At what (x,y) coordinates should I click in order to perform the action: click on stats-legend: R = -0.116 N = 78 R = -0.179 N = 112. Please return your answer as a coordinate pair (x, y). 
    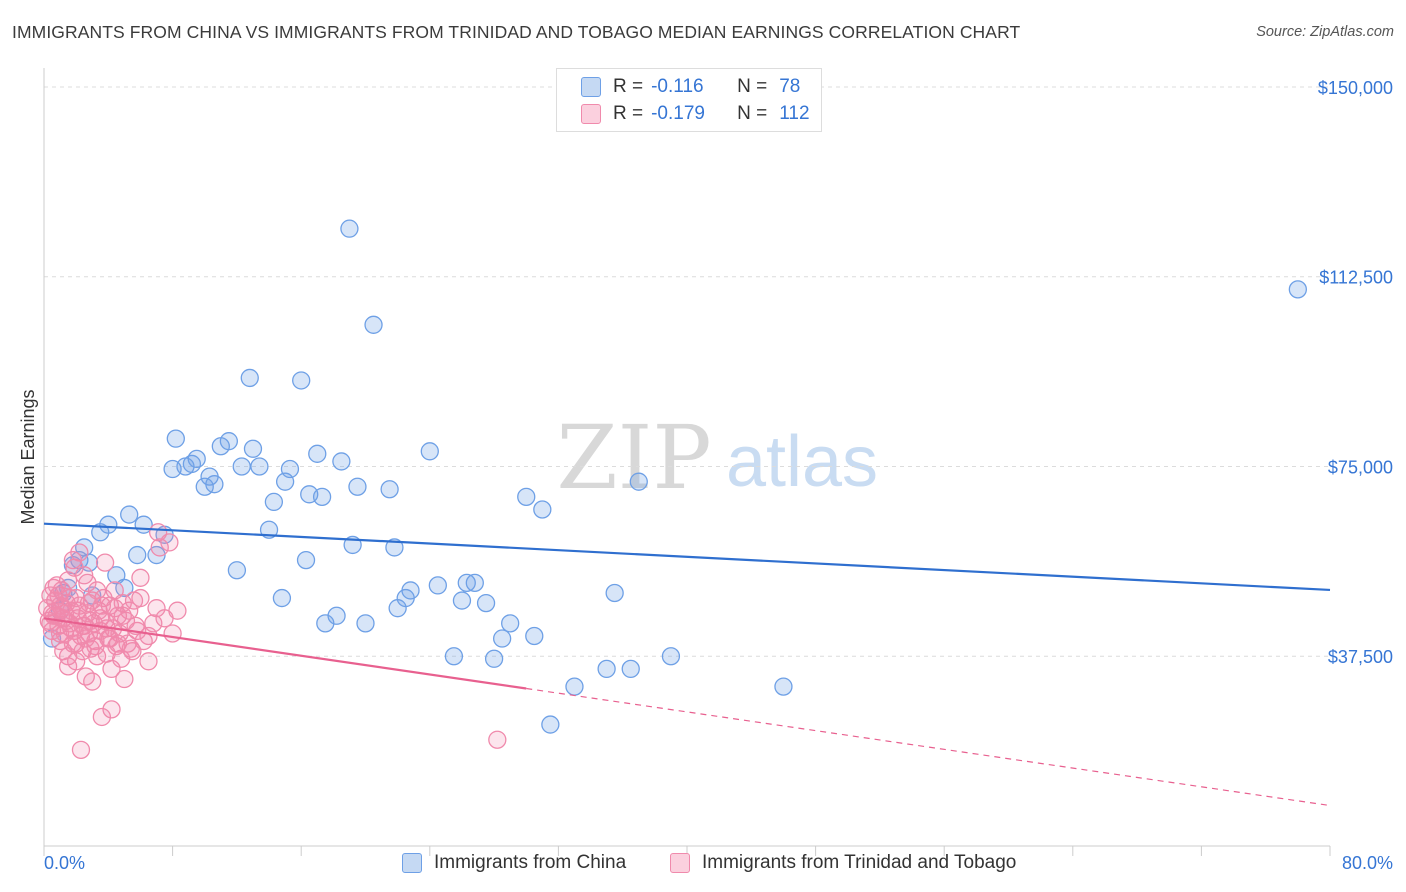
    Looking at the image, I should click on (689, 100).